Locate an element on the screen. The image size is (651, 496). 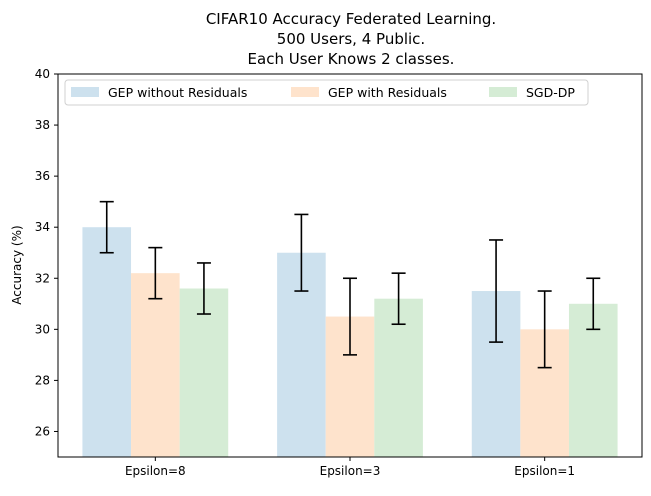
chart-title-line-1: CIFAR10 Accuracy Federated Learning. is located at coordinates (351, 19).